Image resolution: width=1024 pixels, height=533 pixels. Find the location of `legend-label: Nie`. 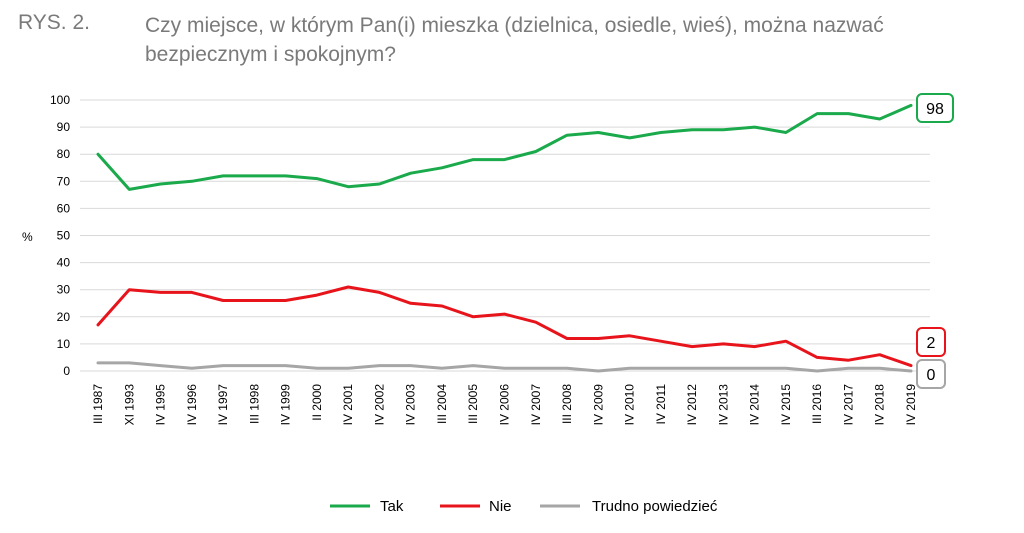

legend-label: Nie is located at coordinates (500, 506).